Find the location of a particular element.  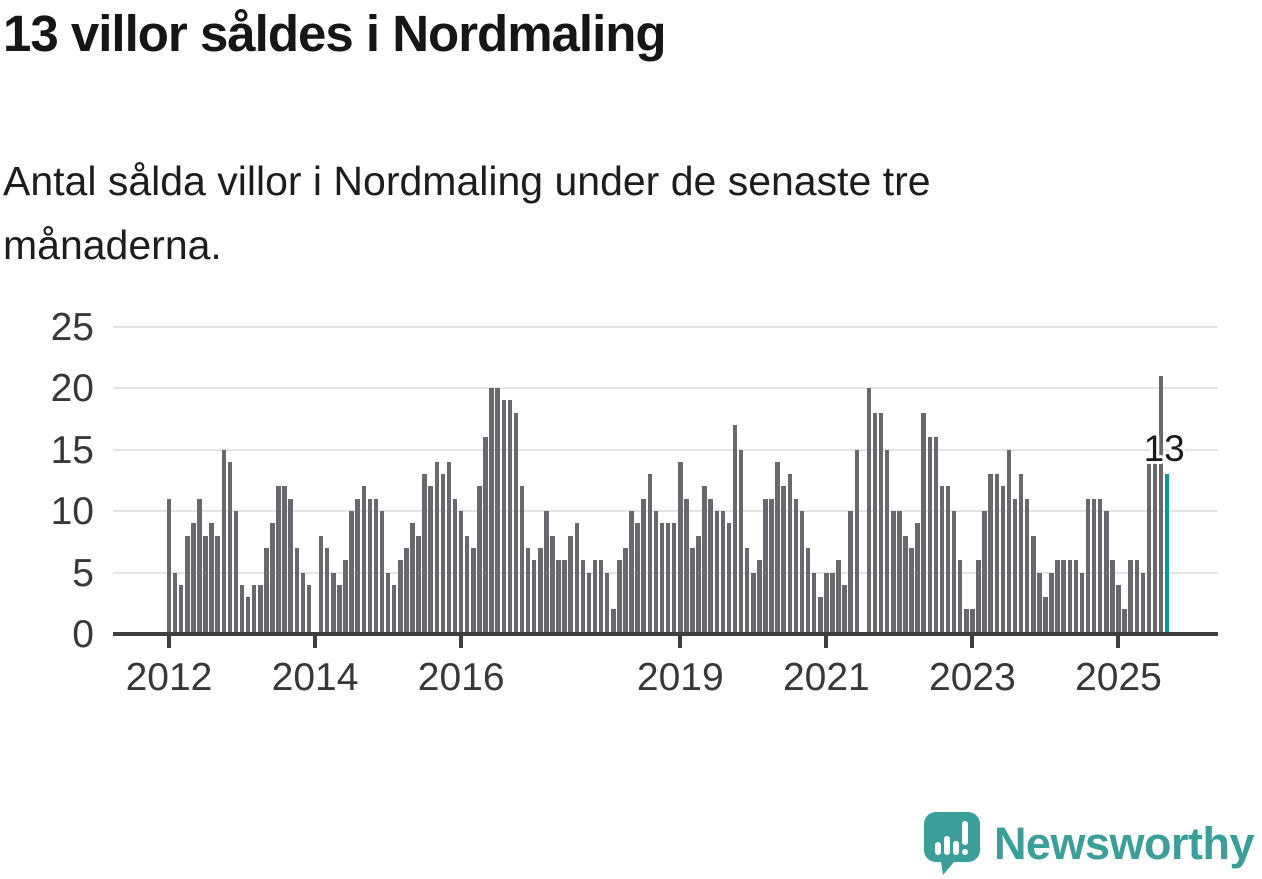

x-tick-2019 is located at coordinates (680, 642).